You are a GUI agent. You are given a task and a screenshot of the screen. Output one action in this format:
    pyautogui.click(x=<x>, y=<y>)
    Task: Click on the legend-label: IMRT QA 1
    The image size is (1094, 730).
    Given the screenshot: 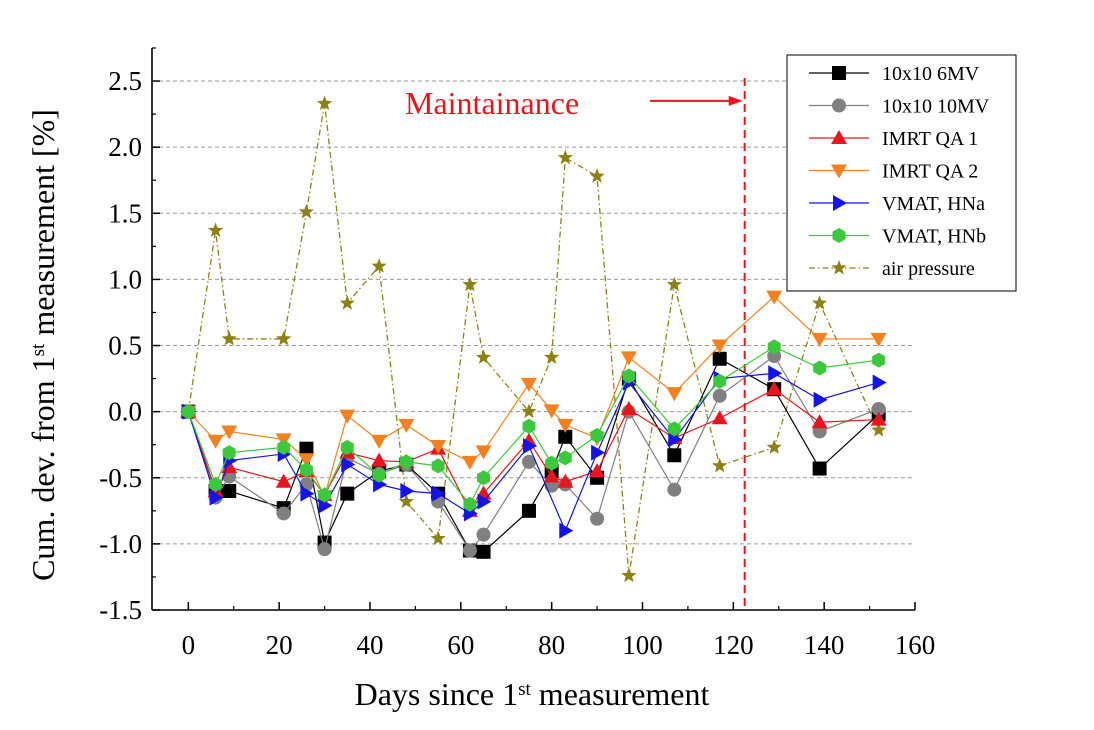 What is the action you would take?
    pyautogui.click(x=930, y=139)
    